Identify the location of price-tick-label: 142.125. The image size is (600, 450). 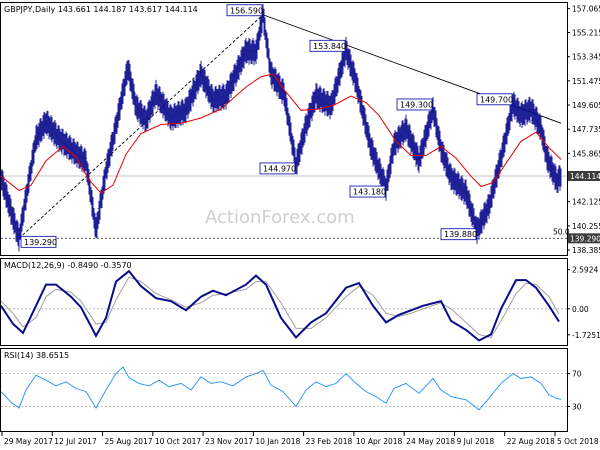
(586, 202).